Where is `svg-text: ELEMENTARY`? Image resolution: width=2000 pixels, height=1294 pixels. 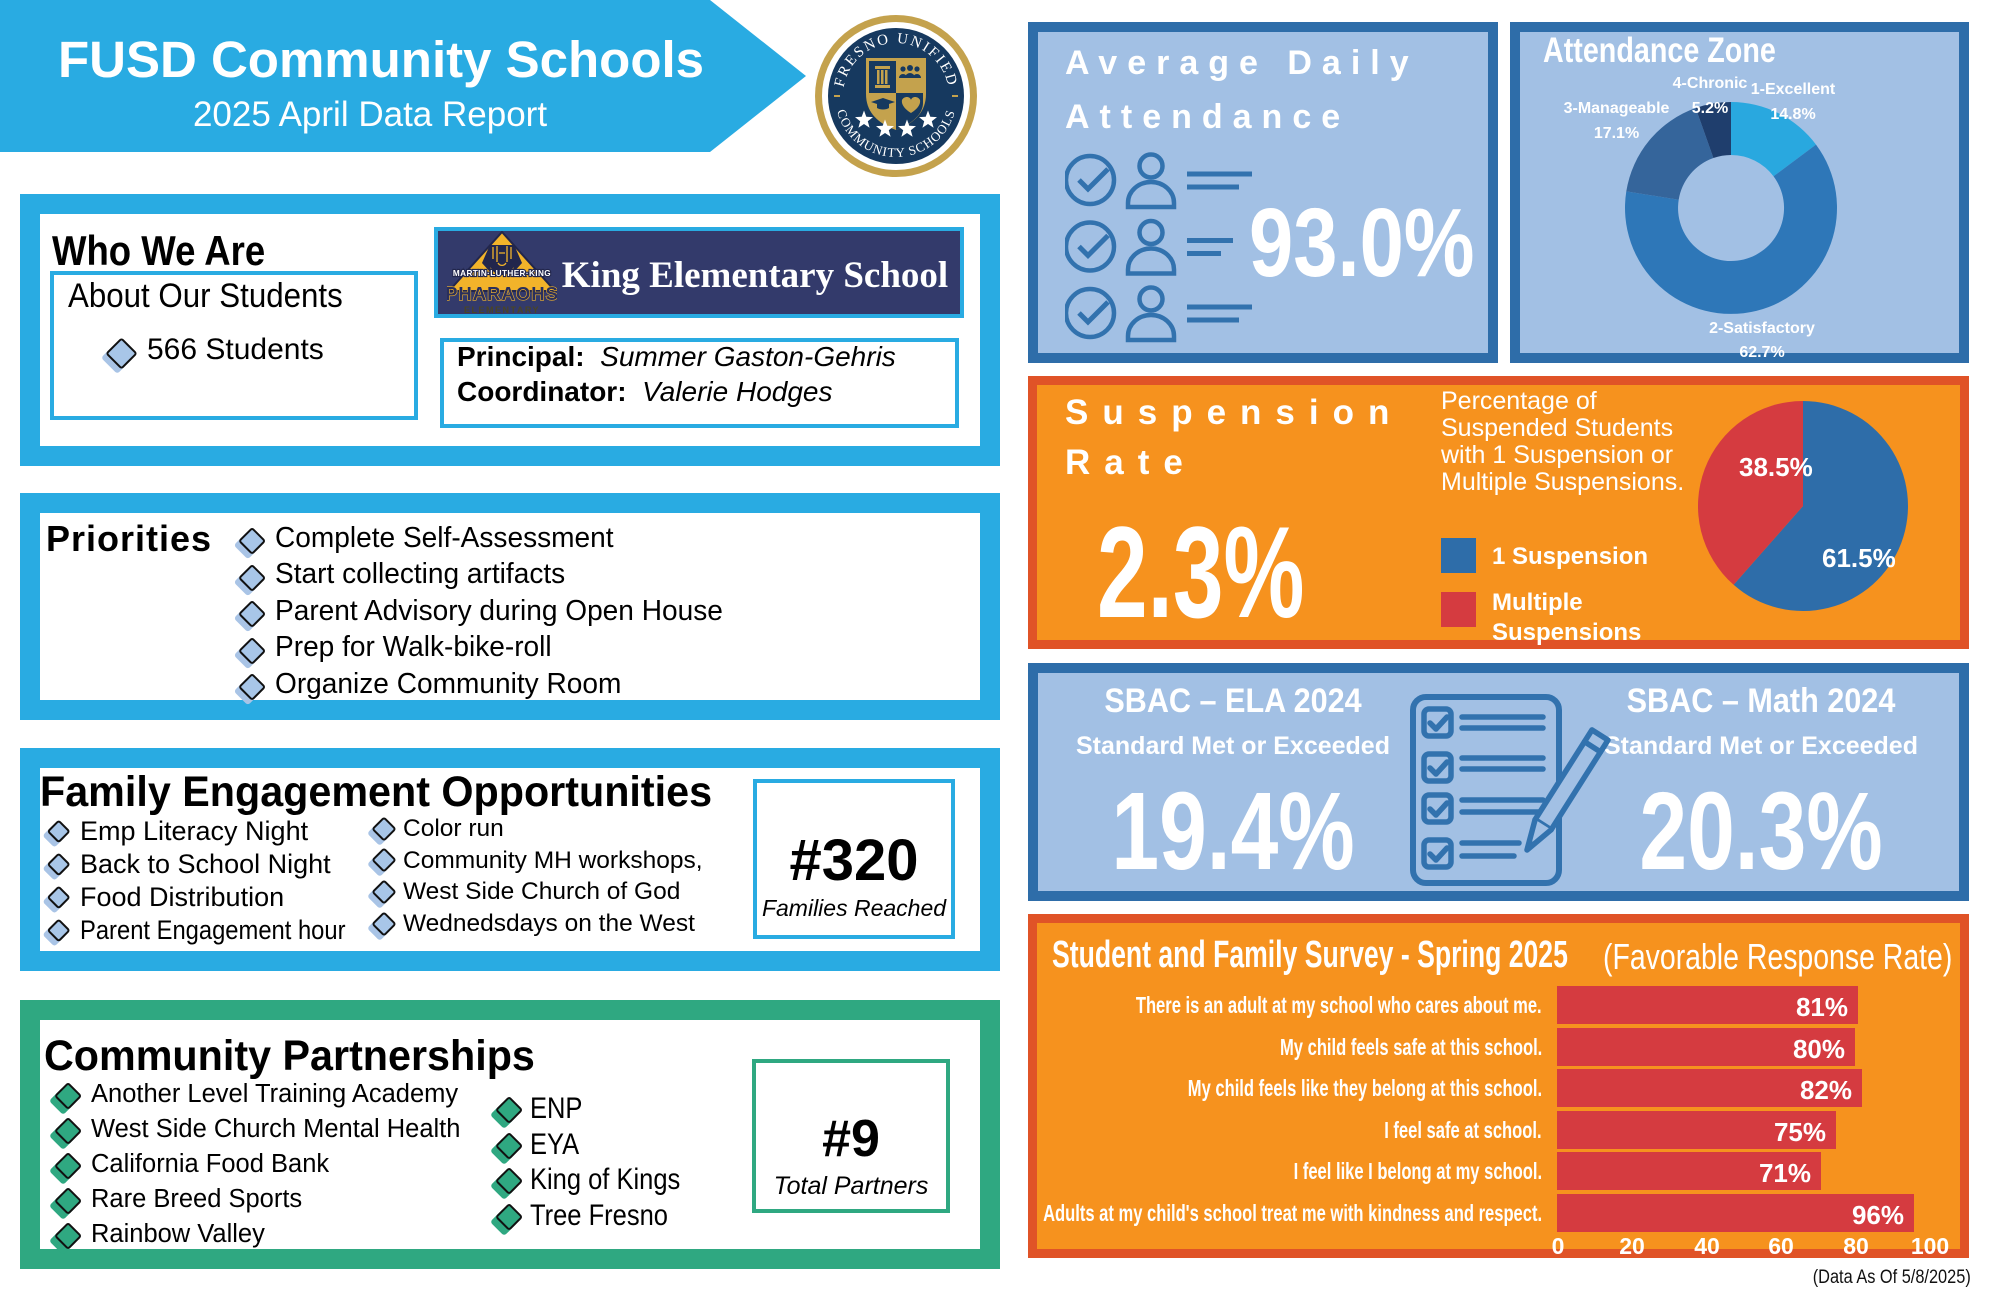 svg-text: ELEMENTARY is located at coordinates (502, 310).